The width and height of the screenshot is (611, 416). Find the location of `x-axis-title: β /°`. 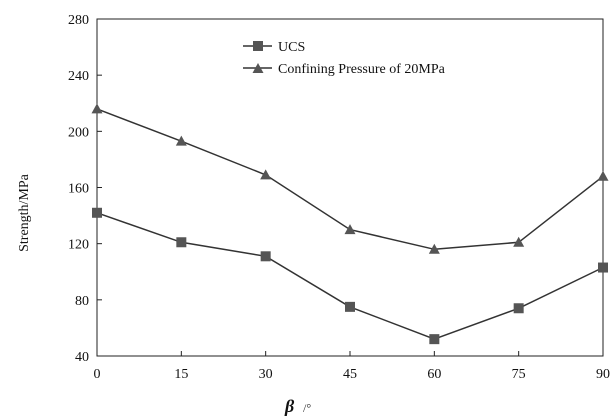

x-axis-title: β /° is located at coordinates (297, 406).